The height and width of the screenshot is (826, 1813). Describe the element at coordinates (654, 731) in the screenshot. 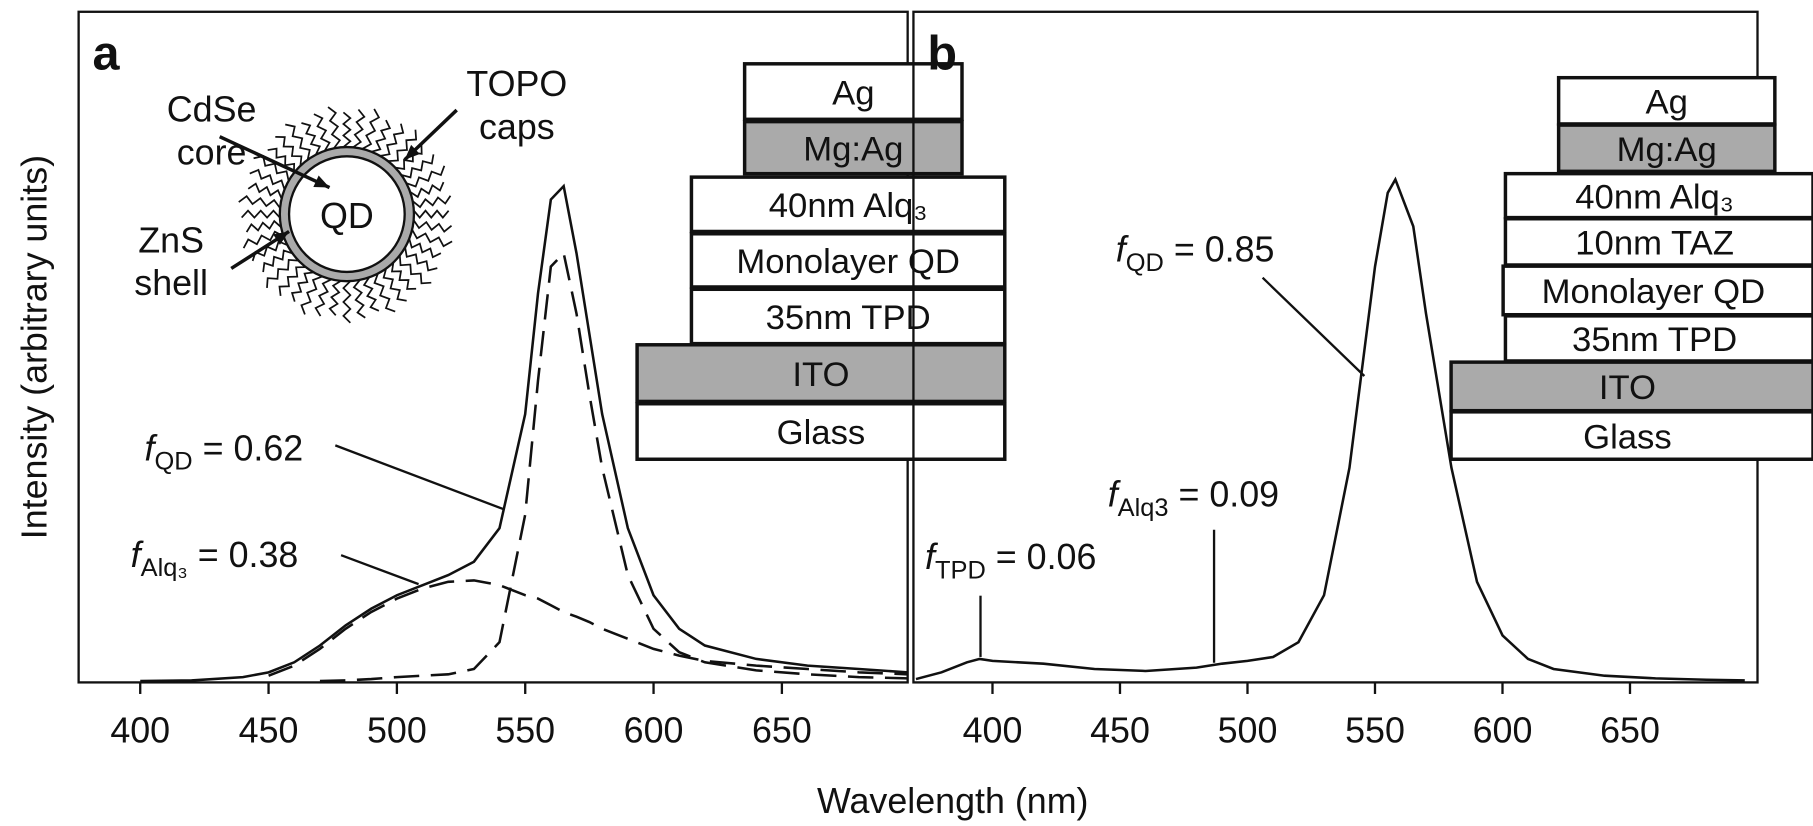

I see `x-tick-label: 600` at that location.